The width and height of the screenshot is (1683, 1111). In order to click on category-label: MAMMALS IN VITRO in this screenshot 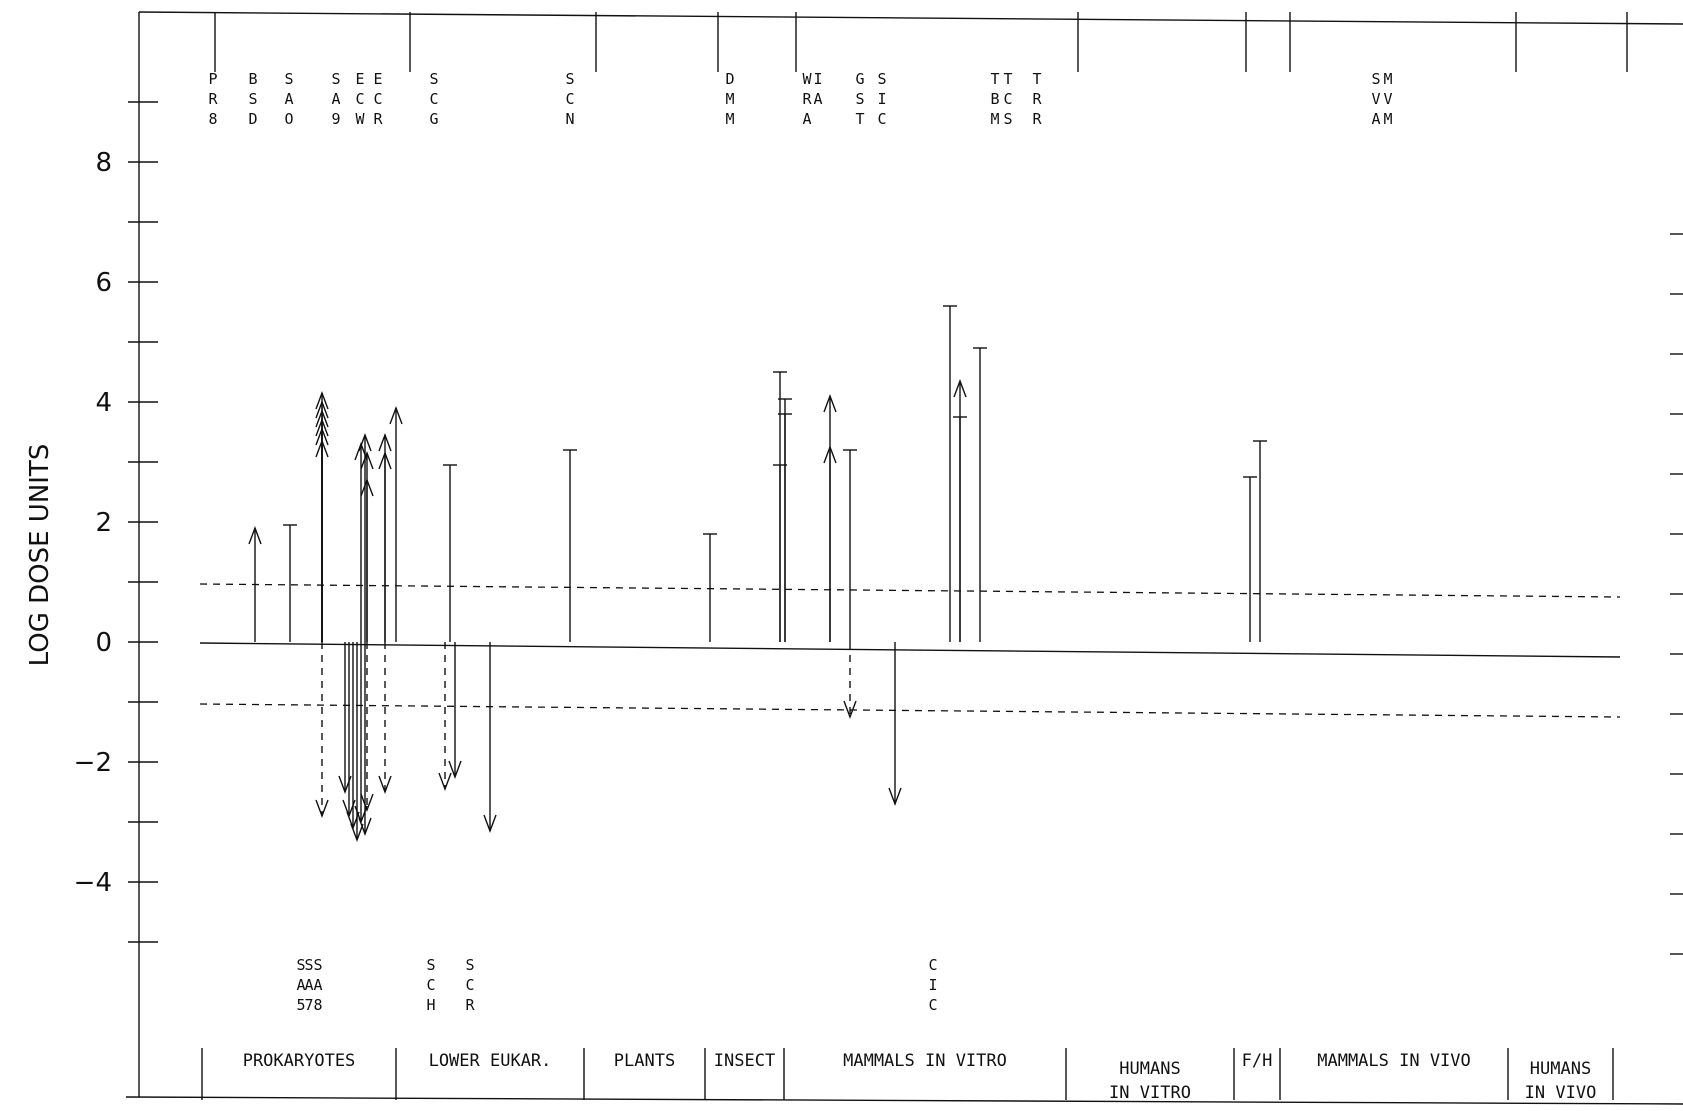, I will do `click(925, 1061)`.